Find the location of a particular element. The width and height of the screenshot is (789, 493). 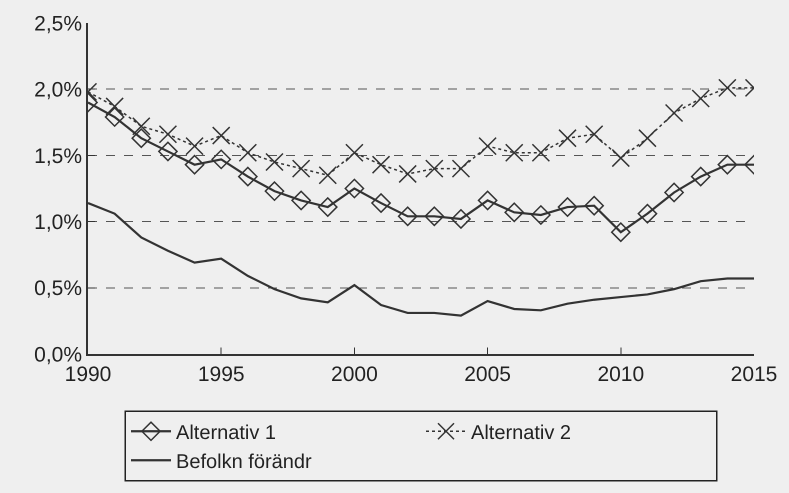

x-tick-label: 1995 is located at coordinates (221, 374).